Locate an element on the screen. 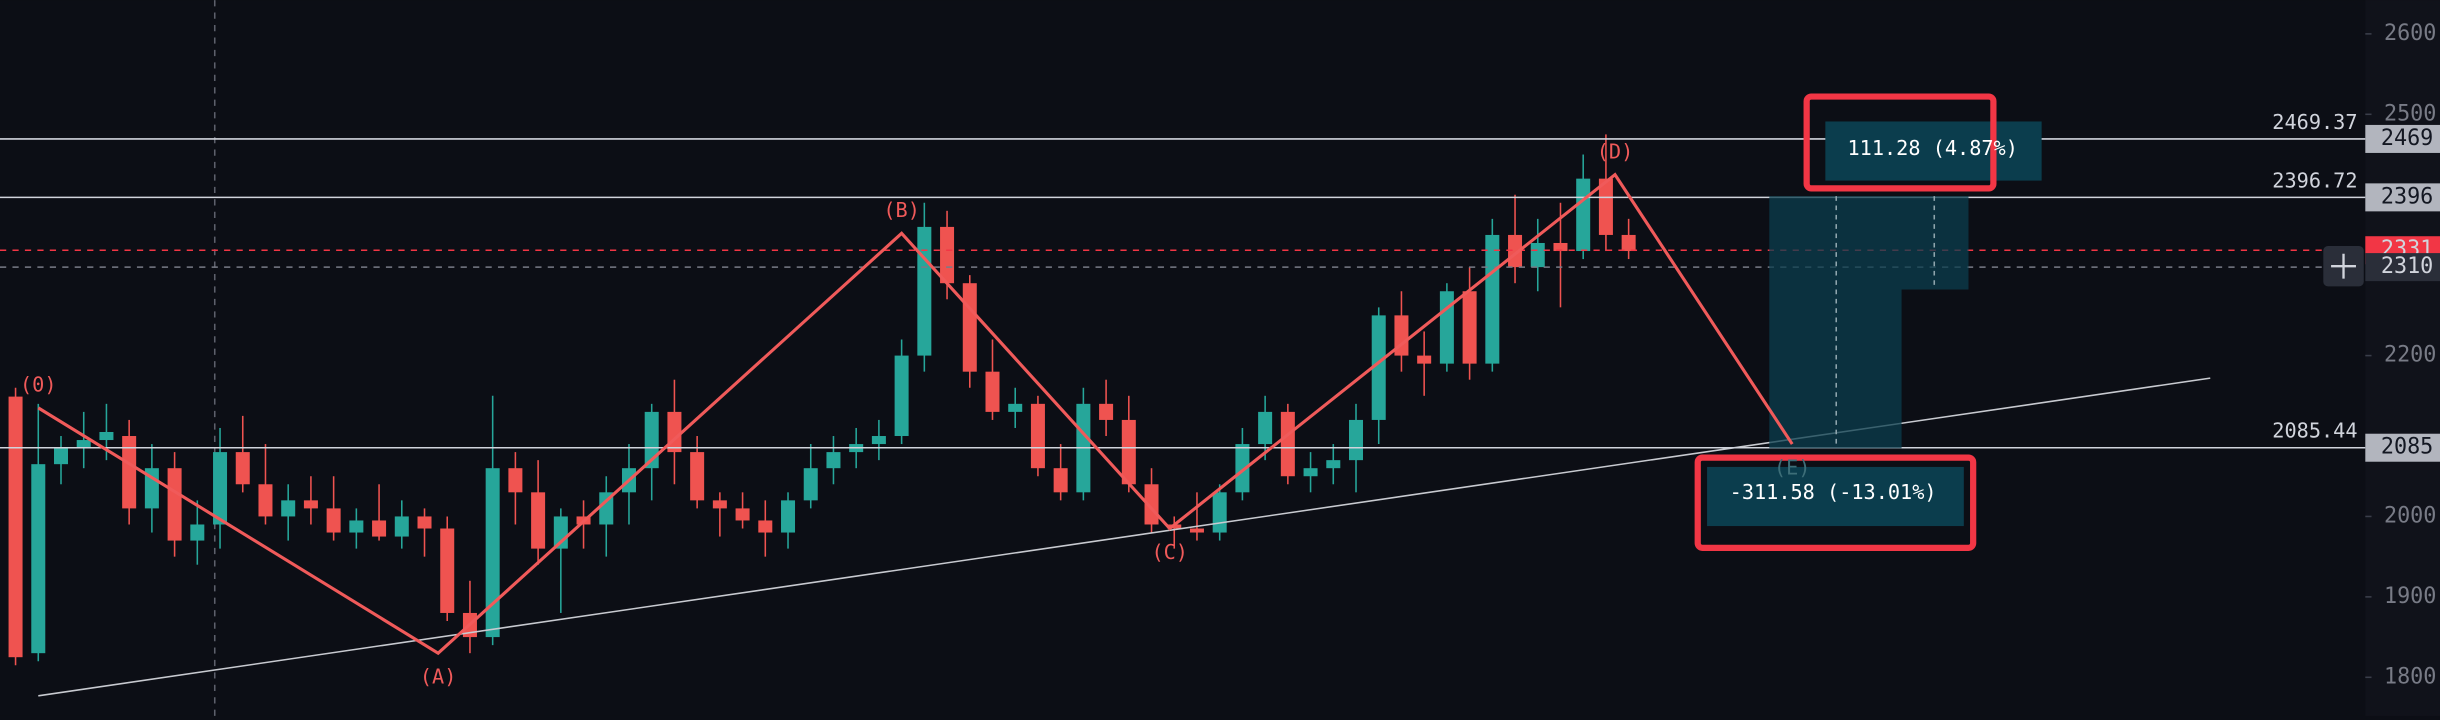 This screenshot has height=720, width=2440. wave-label: (D) is located at coordinates (1615, 151).